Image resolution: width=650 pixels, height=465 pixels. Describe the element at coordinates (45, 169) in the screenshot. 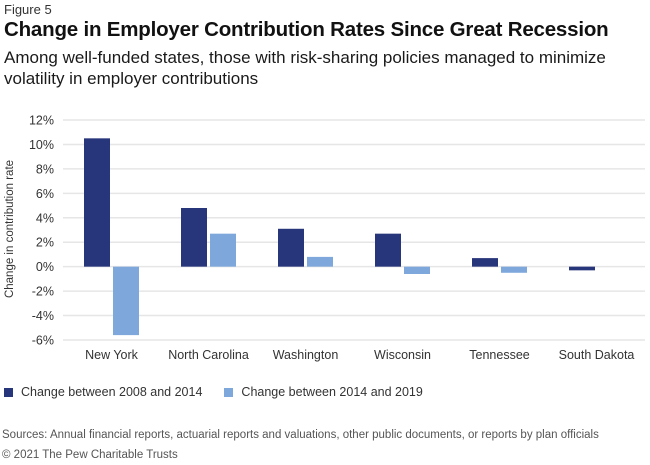

I see `y-tick-label: 8%` at that location.